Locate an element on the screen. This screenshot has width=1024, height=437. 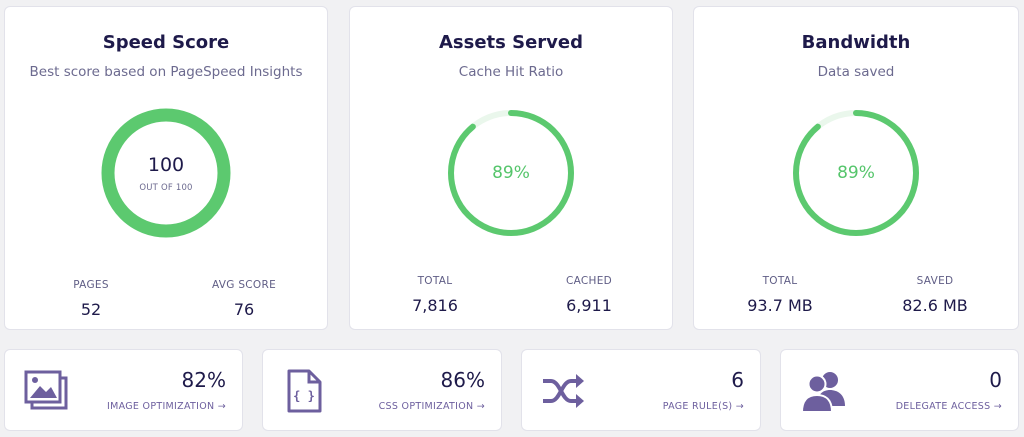
speed-score-value: 100 is located at coordinates (166, 164).